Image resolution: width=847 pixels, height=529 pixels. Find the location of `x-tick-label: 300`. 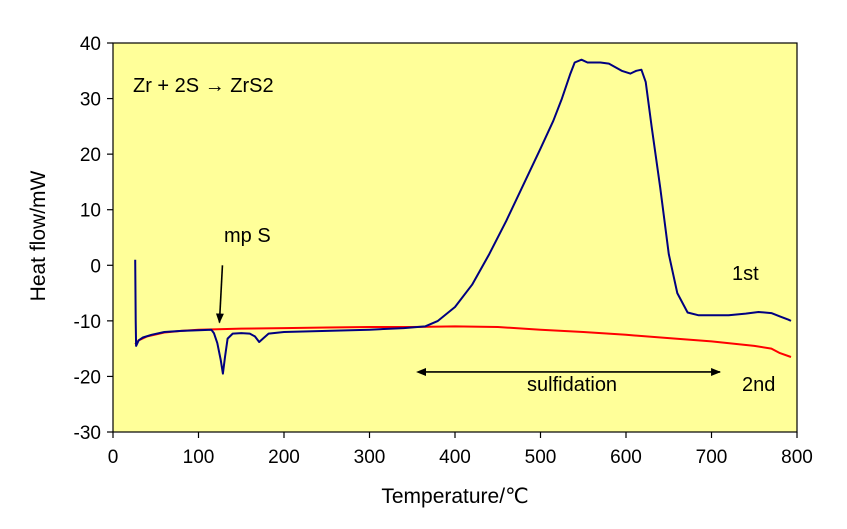

x-tick-label: 300 is located at coordinates (370, 457).